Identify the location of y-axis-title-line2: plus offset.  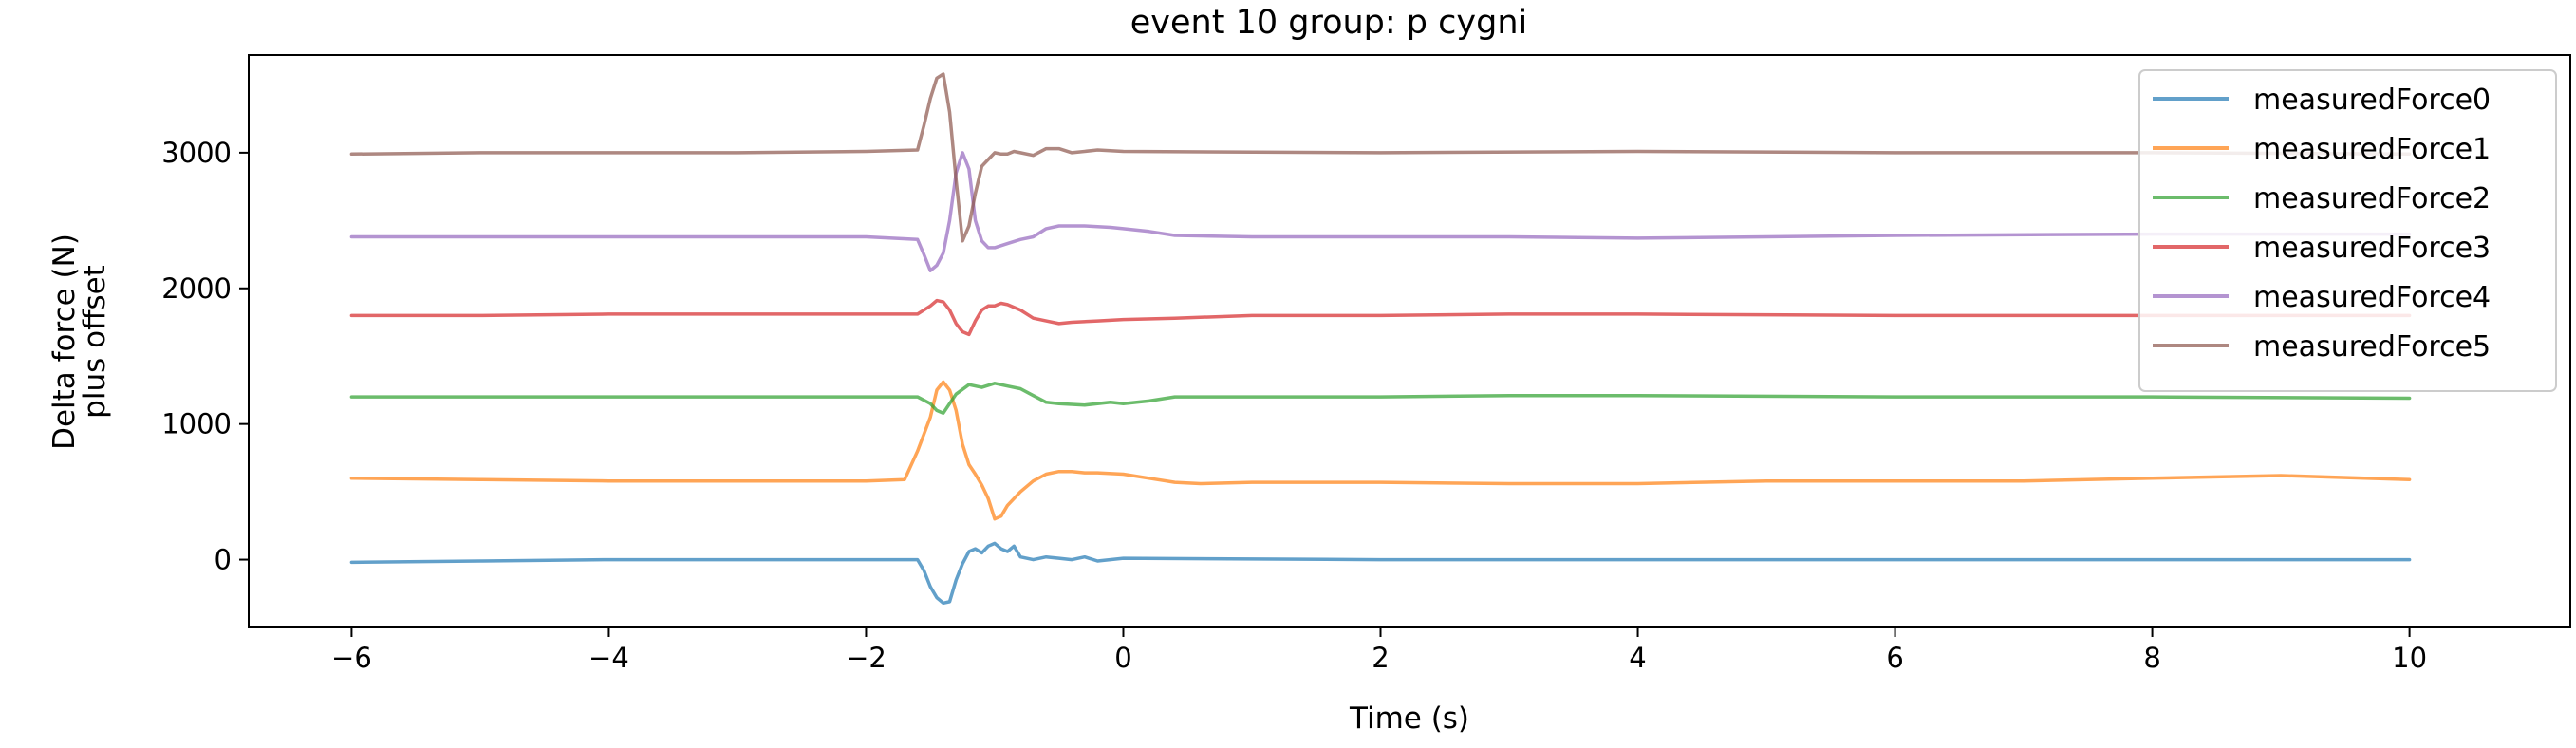
(95, 342).